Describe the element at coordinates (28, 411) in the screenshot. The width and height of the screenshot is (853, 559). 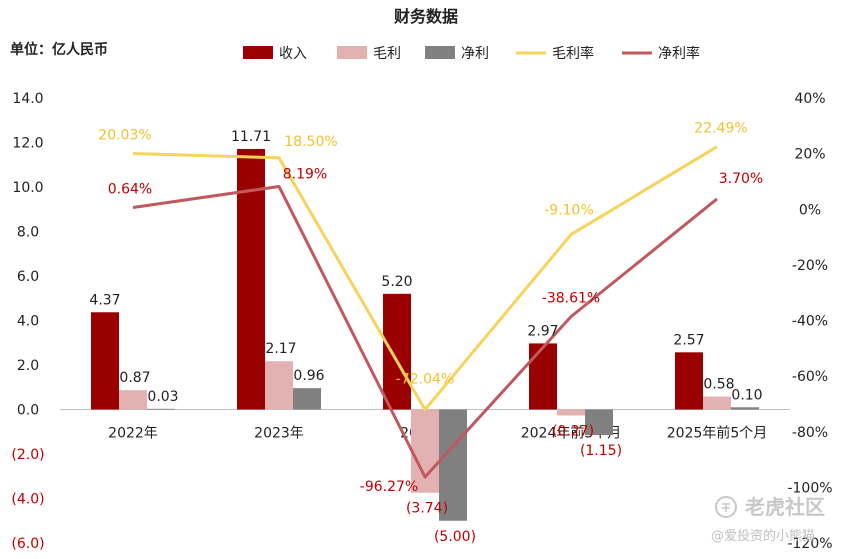
I see `left-tick-label: 0.0` at that location.